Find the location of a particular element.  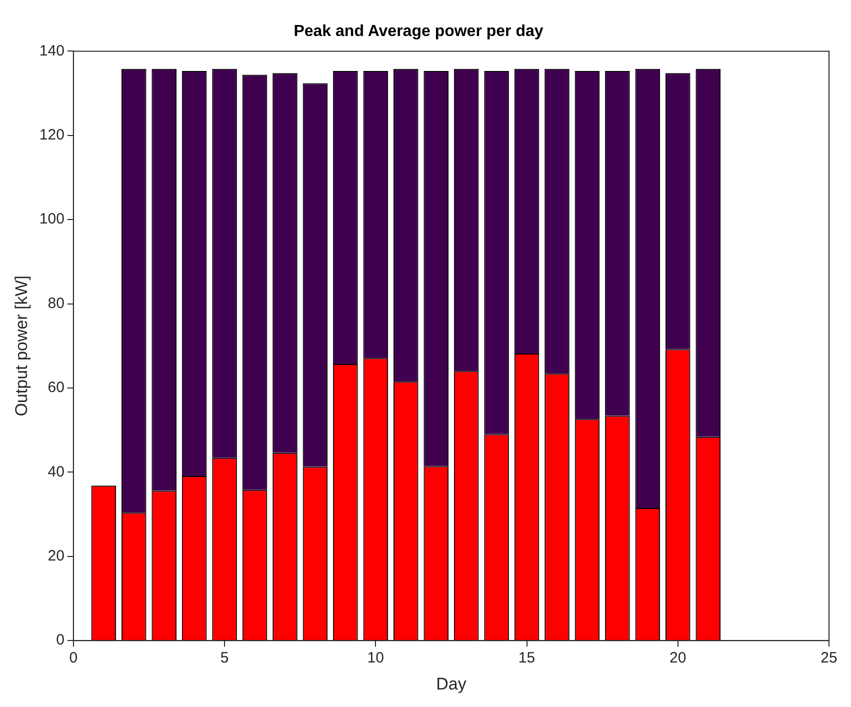

x-tick-label: 15 is located at coordinates (527, 658).